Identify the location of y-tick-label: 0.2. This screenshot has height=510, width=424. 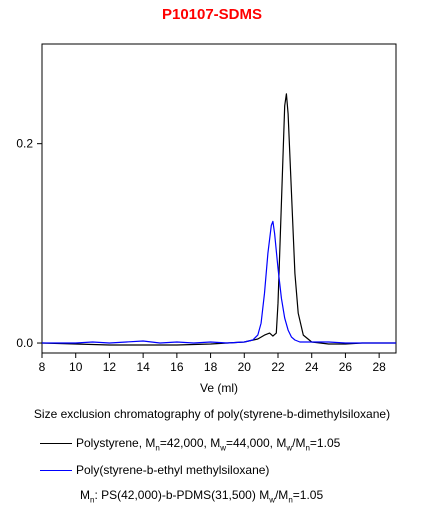
(24, 144).